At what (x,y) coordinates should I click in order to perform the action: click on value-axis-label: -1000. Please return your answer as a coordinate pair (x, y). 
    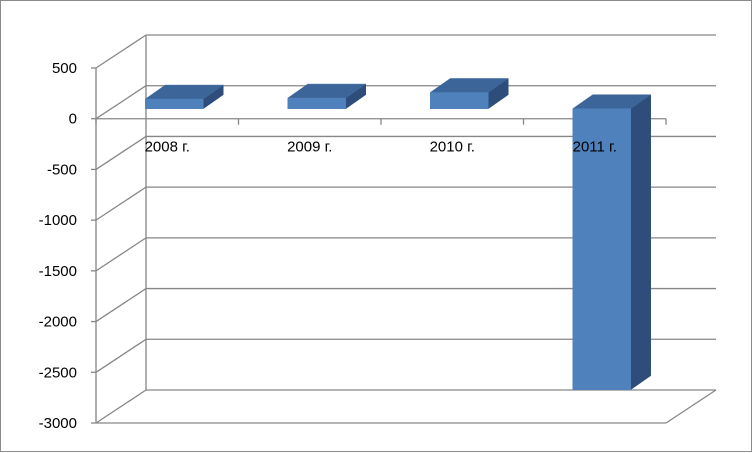
    Looking at the image, I should click on (58, 220).